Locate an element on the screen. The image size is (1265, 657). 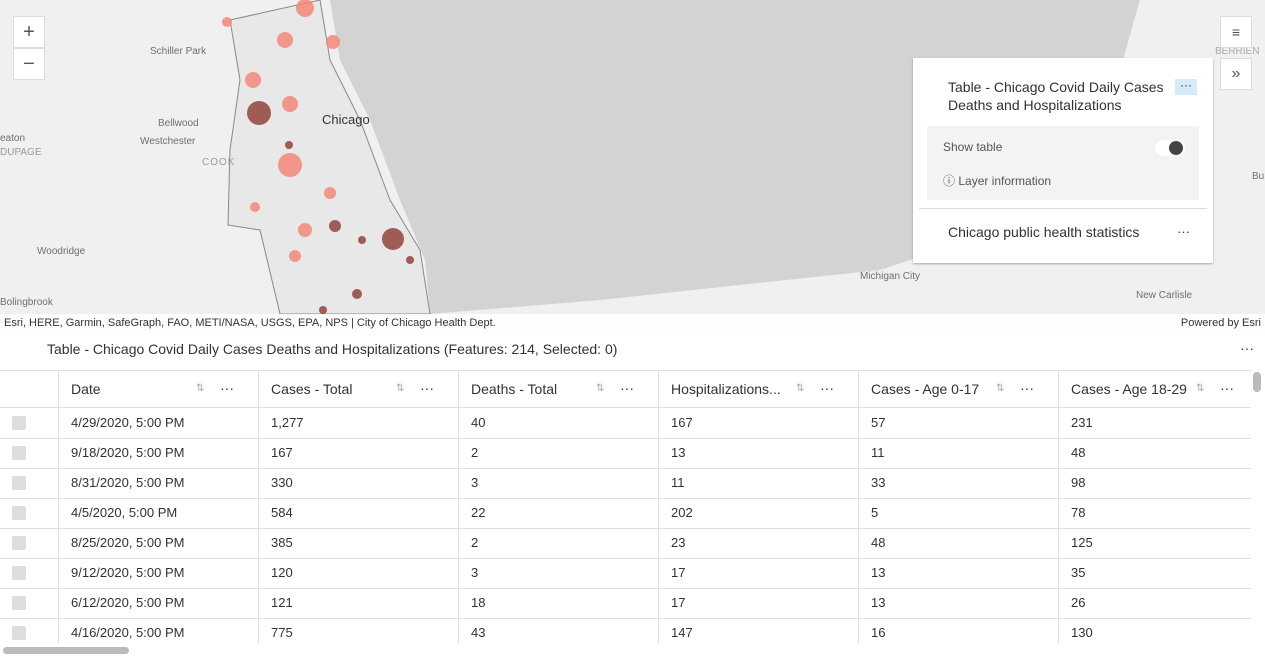
layer-info: ⓘ Layer information is located at coordinates (997, 181).